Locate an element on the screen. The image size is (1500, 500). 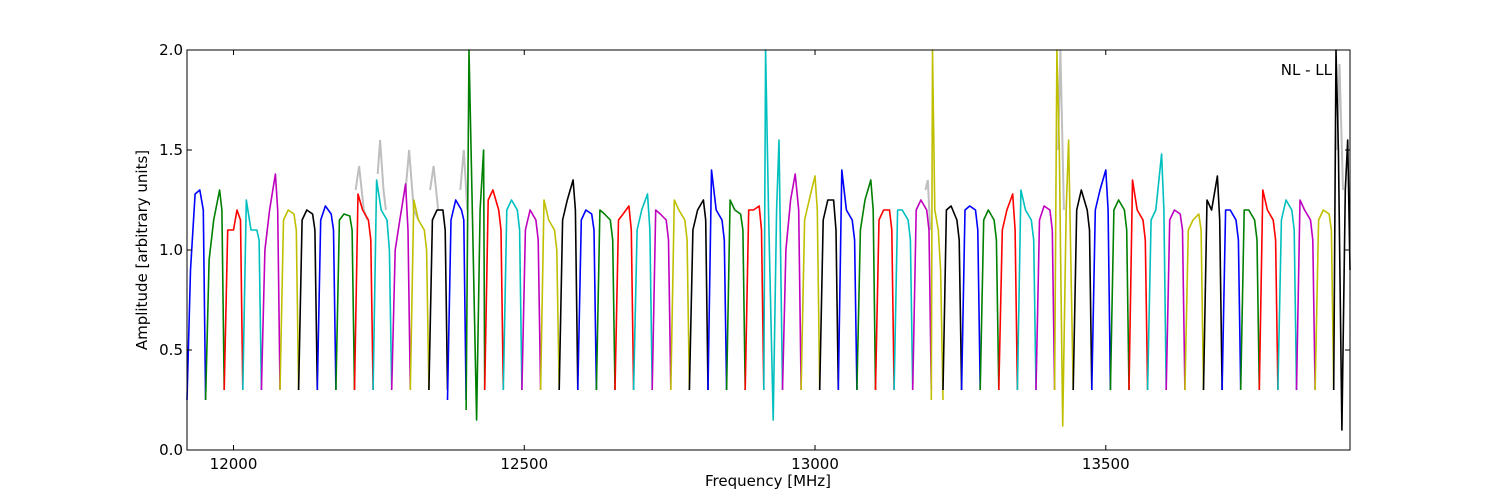
y-tick-label: 0.5 is located at coordinates (171, 350).